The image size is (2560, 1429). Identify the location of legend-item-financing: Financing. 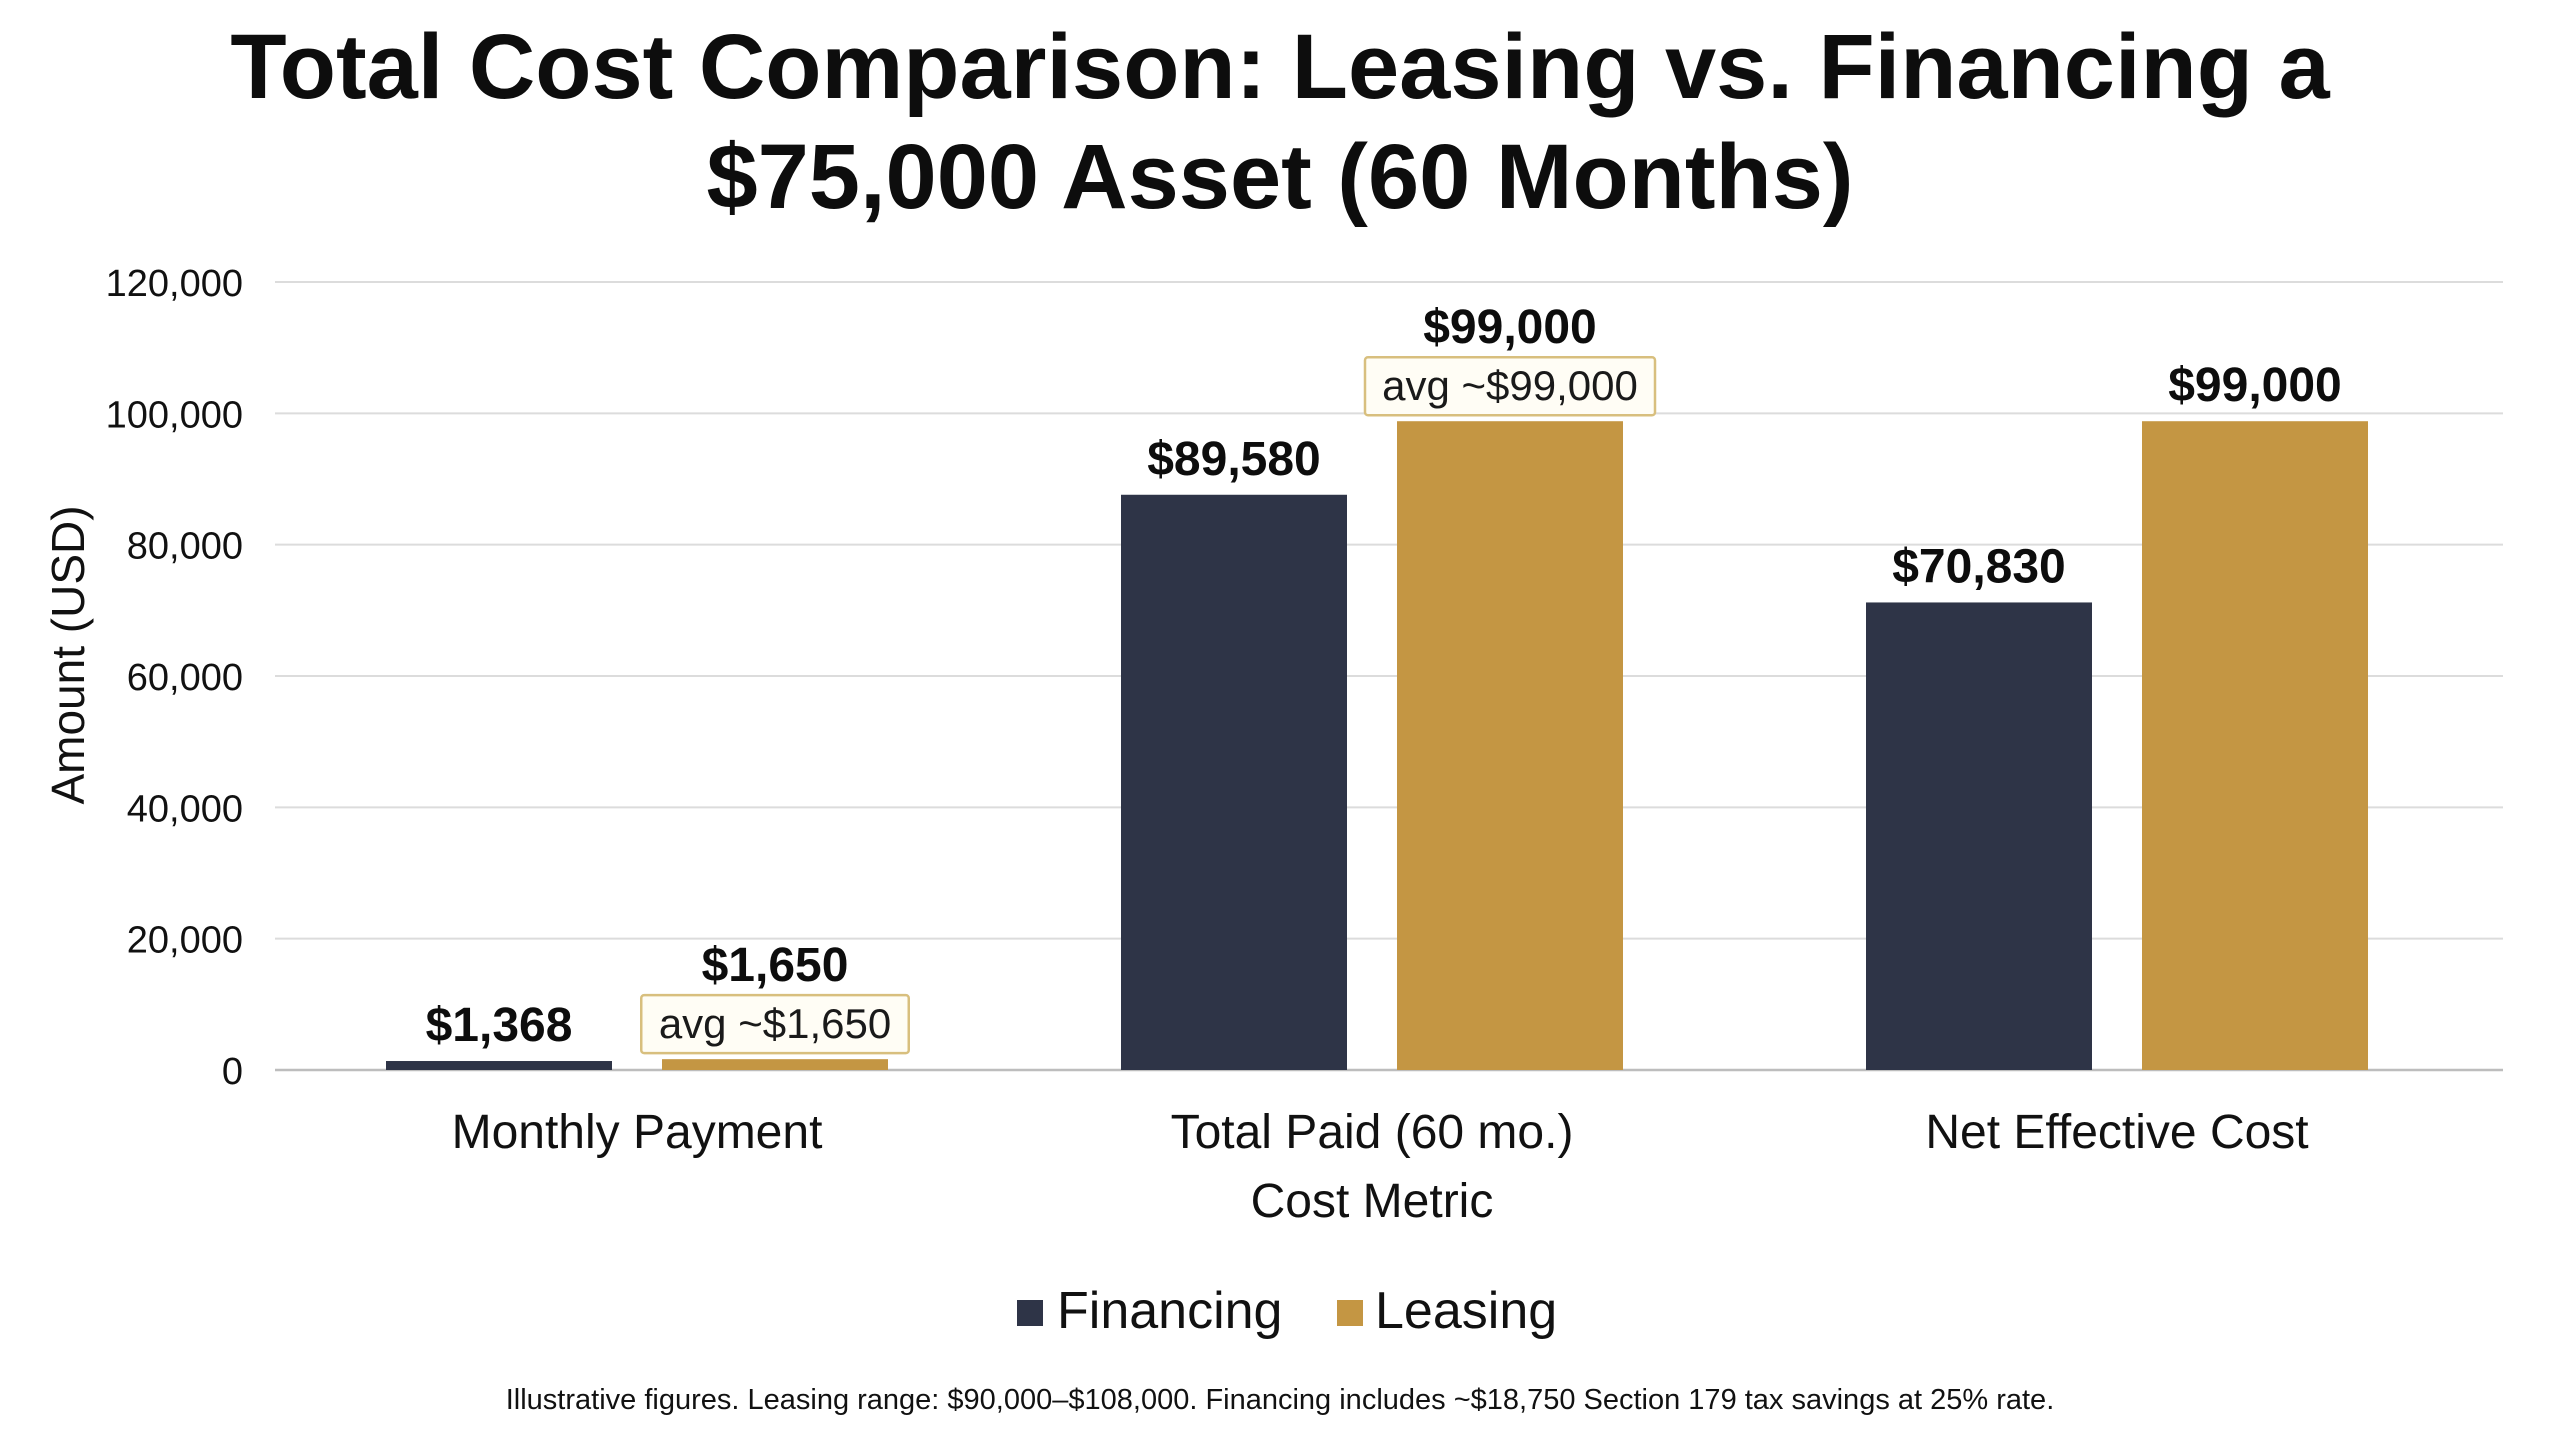
(1149, 1311).